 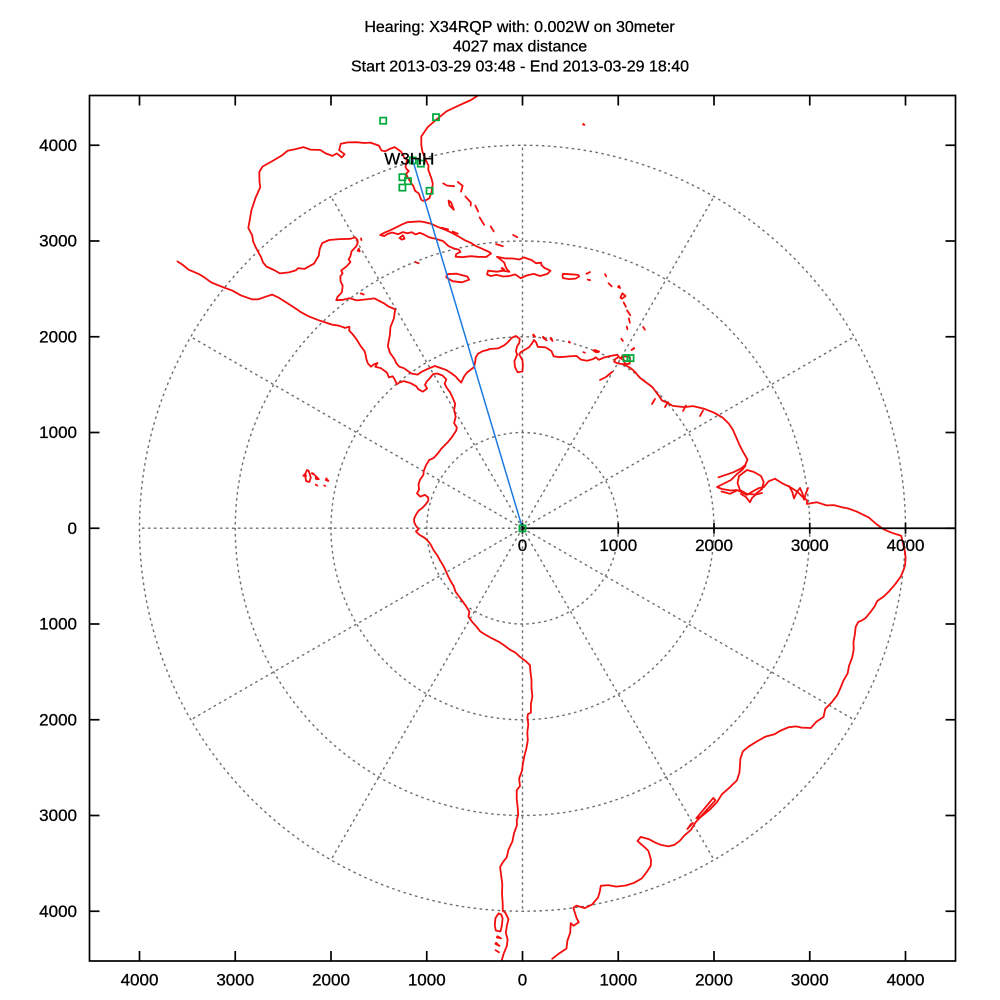 I want to click on svg-text: 4027 max distance, so click(x=520, y=47).